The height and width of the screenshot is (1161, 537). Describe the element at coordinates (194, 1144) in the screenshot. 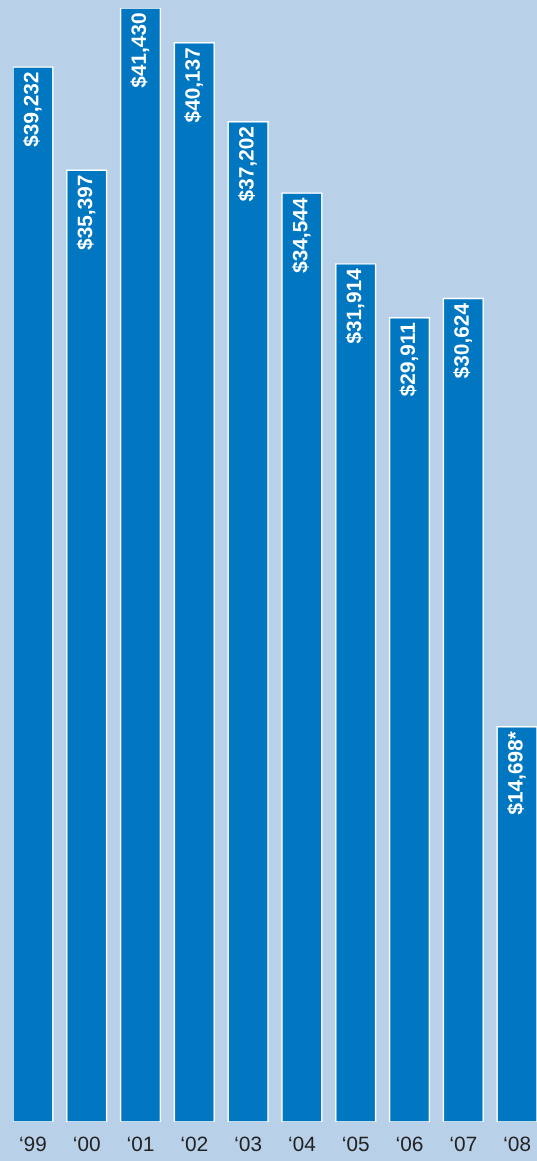

I see `x-tick-label: ‘02` at that location.